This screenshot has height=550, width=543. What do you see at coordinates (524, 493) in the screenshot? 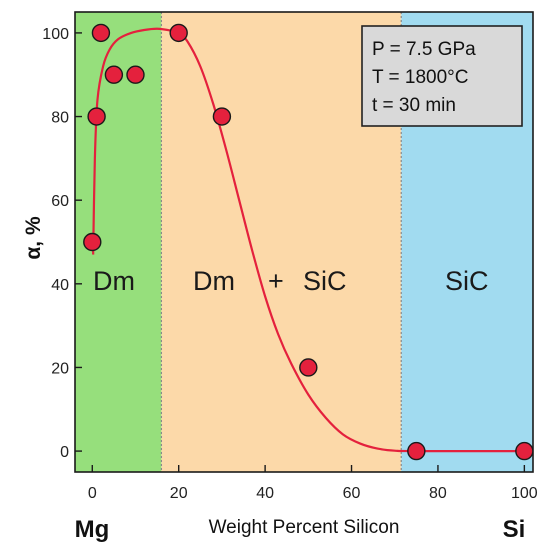
I see `x-tick-label: 100` at bounding box center [524, 493].